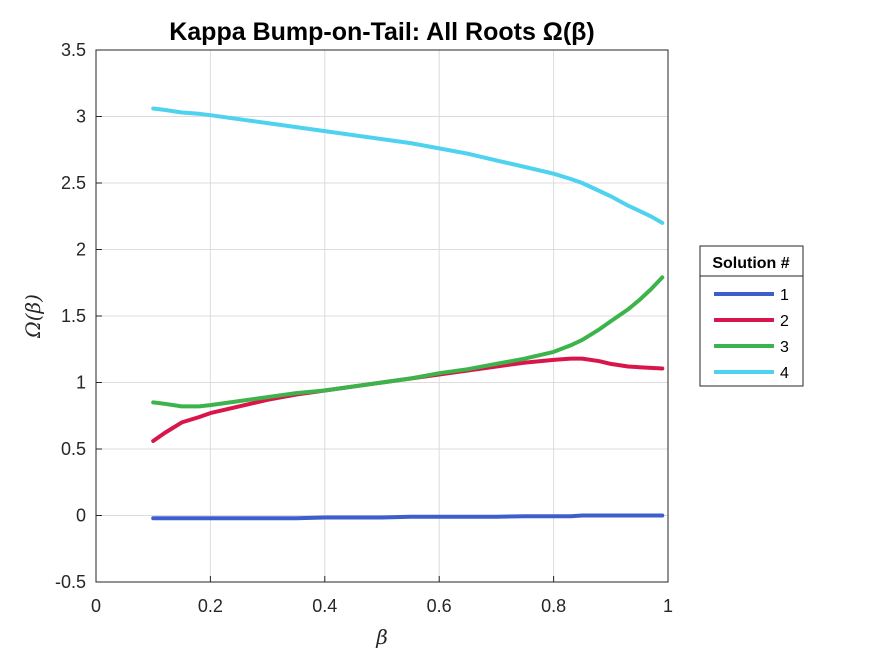  What do you see at coordinates (81, 516) in the screenshot?
I see `y-tick-label: 0` at bounding box center [81, 516].